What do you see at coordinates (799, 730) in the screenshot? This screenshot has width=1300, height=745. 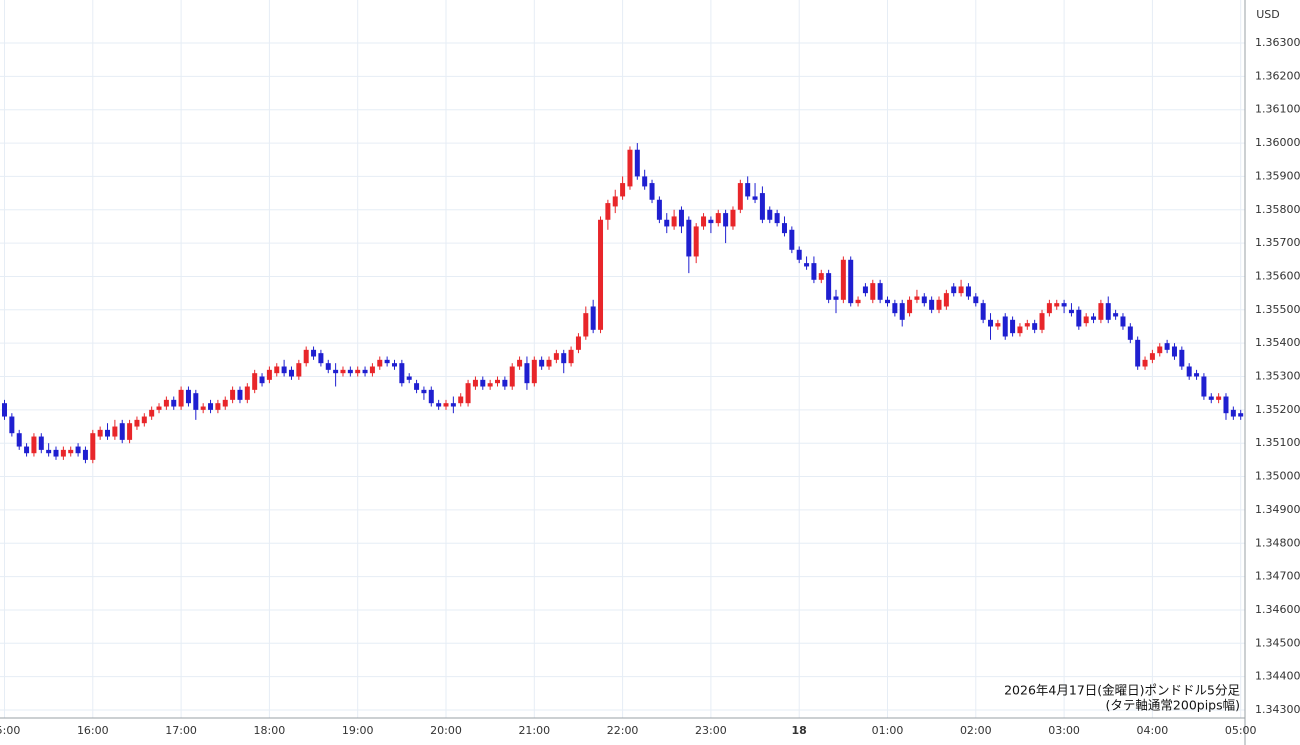 I see `x-tick-label: 18` at bounding box center [799, 730].